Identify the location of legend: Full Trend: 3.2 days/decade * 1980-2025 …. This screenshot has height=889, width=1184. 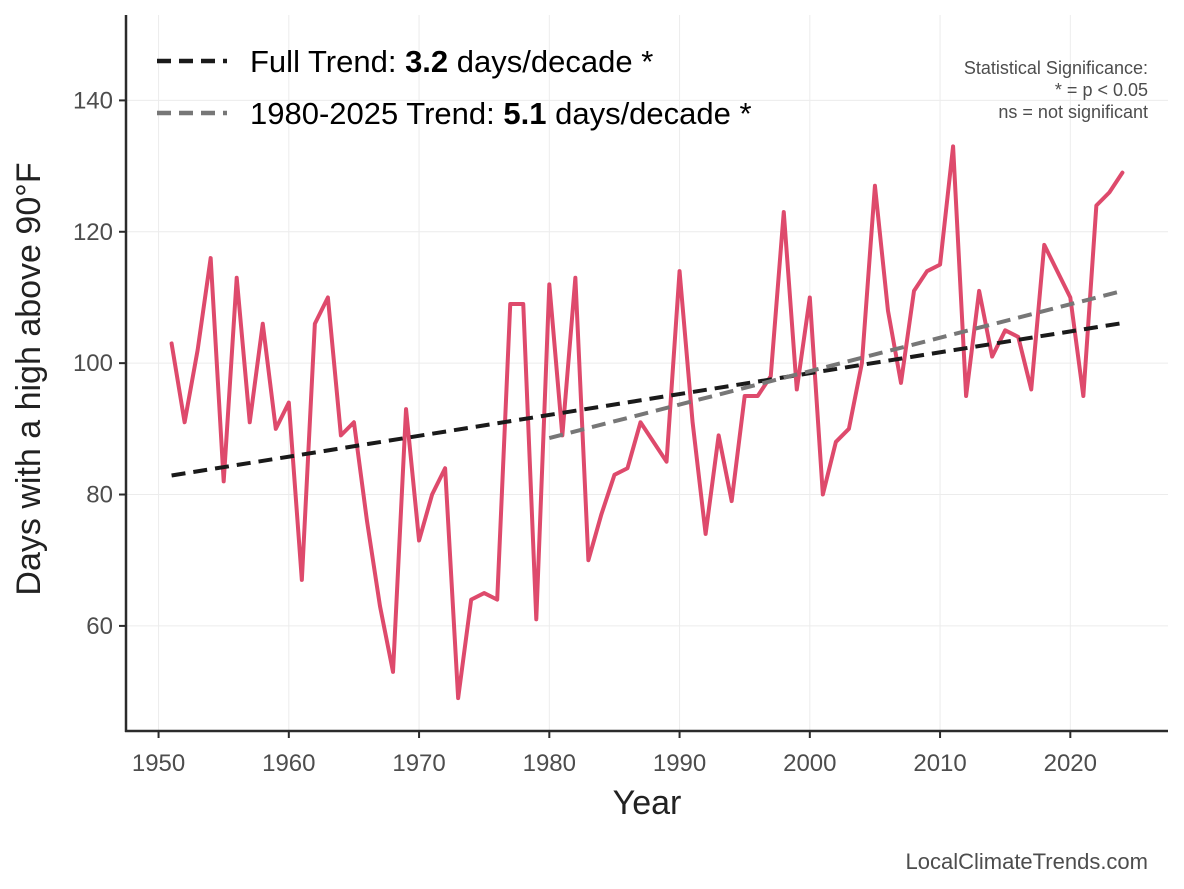
(454, 87).